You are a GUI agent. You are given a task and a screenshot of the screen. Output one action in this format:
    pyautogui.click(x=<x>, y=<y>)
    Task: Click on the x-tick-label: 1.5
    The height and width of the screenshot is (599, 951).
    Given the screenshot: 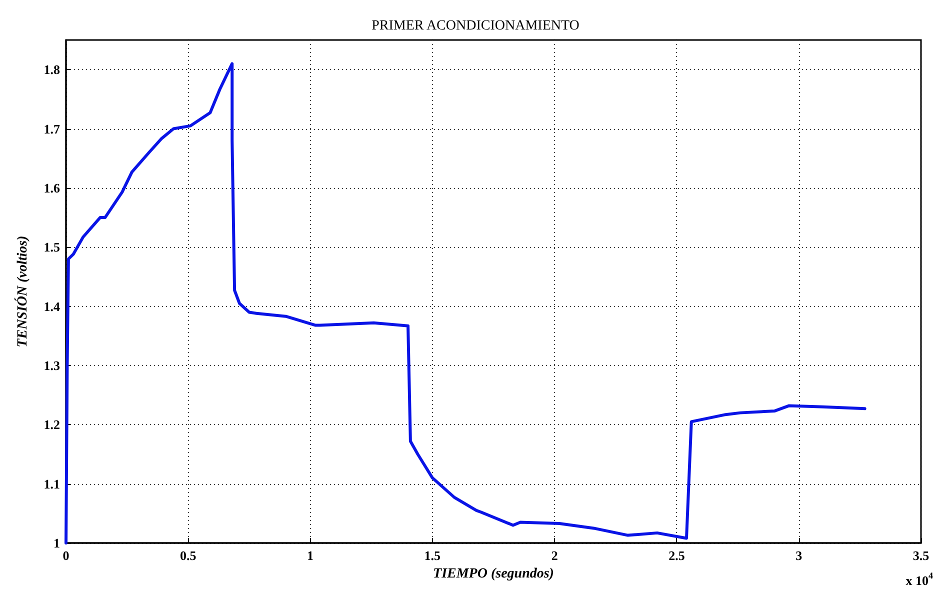 What is the action you would take?
    pyautogui.click(x=433, y=555)
    